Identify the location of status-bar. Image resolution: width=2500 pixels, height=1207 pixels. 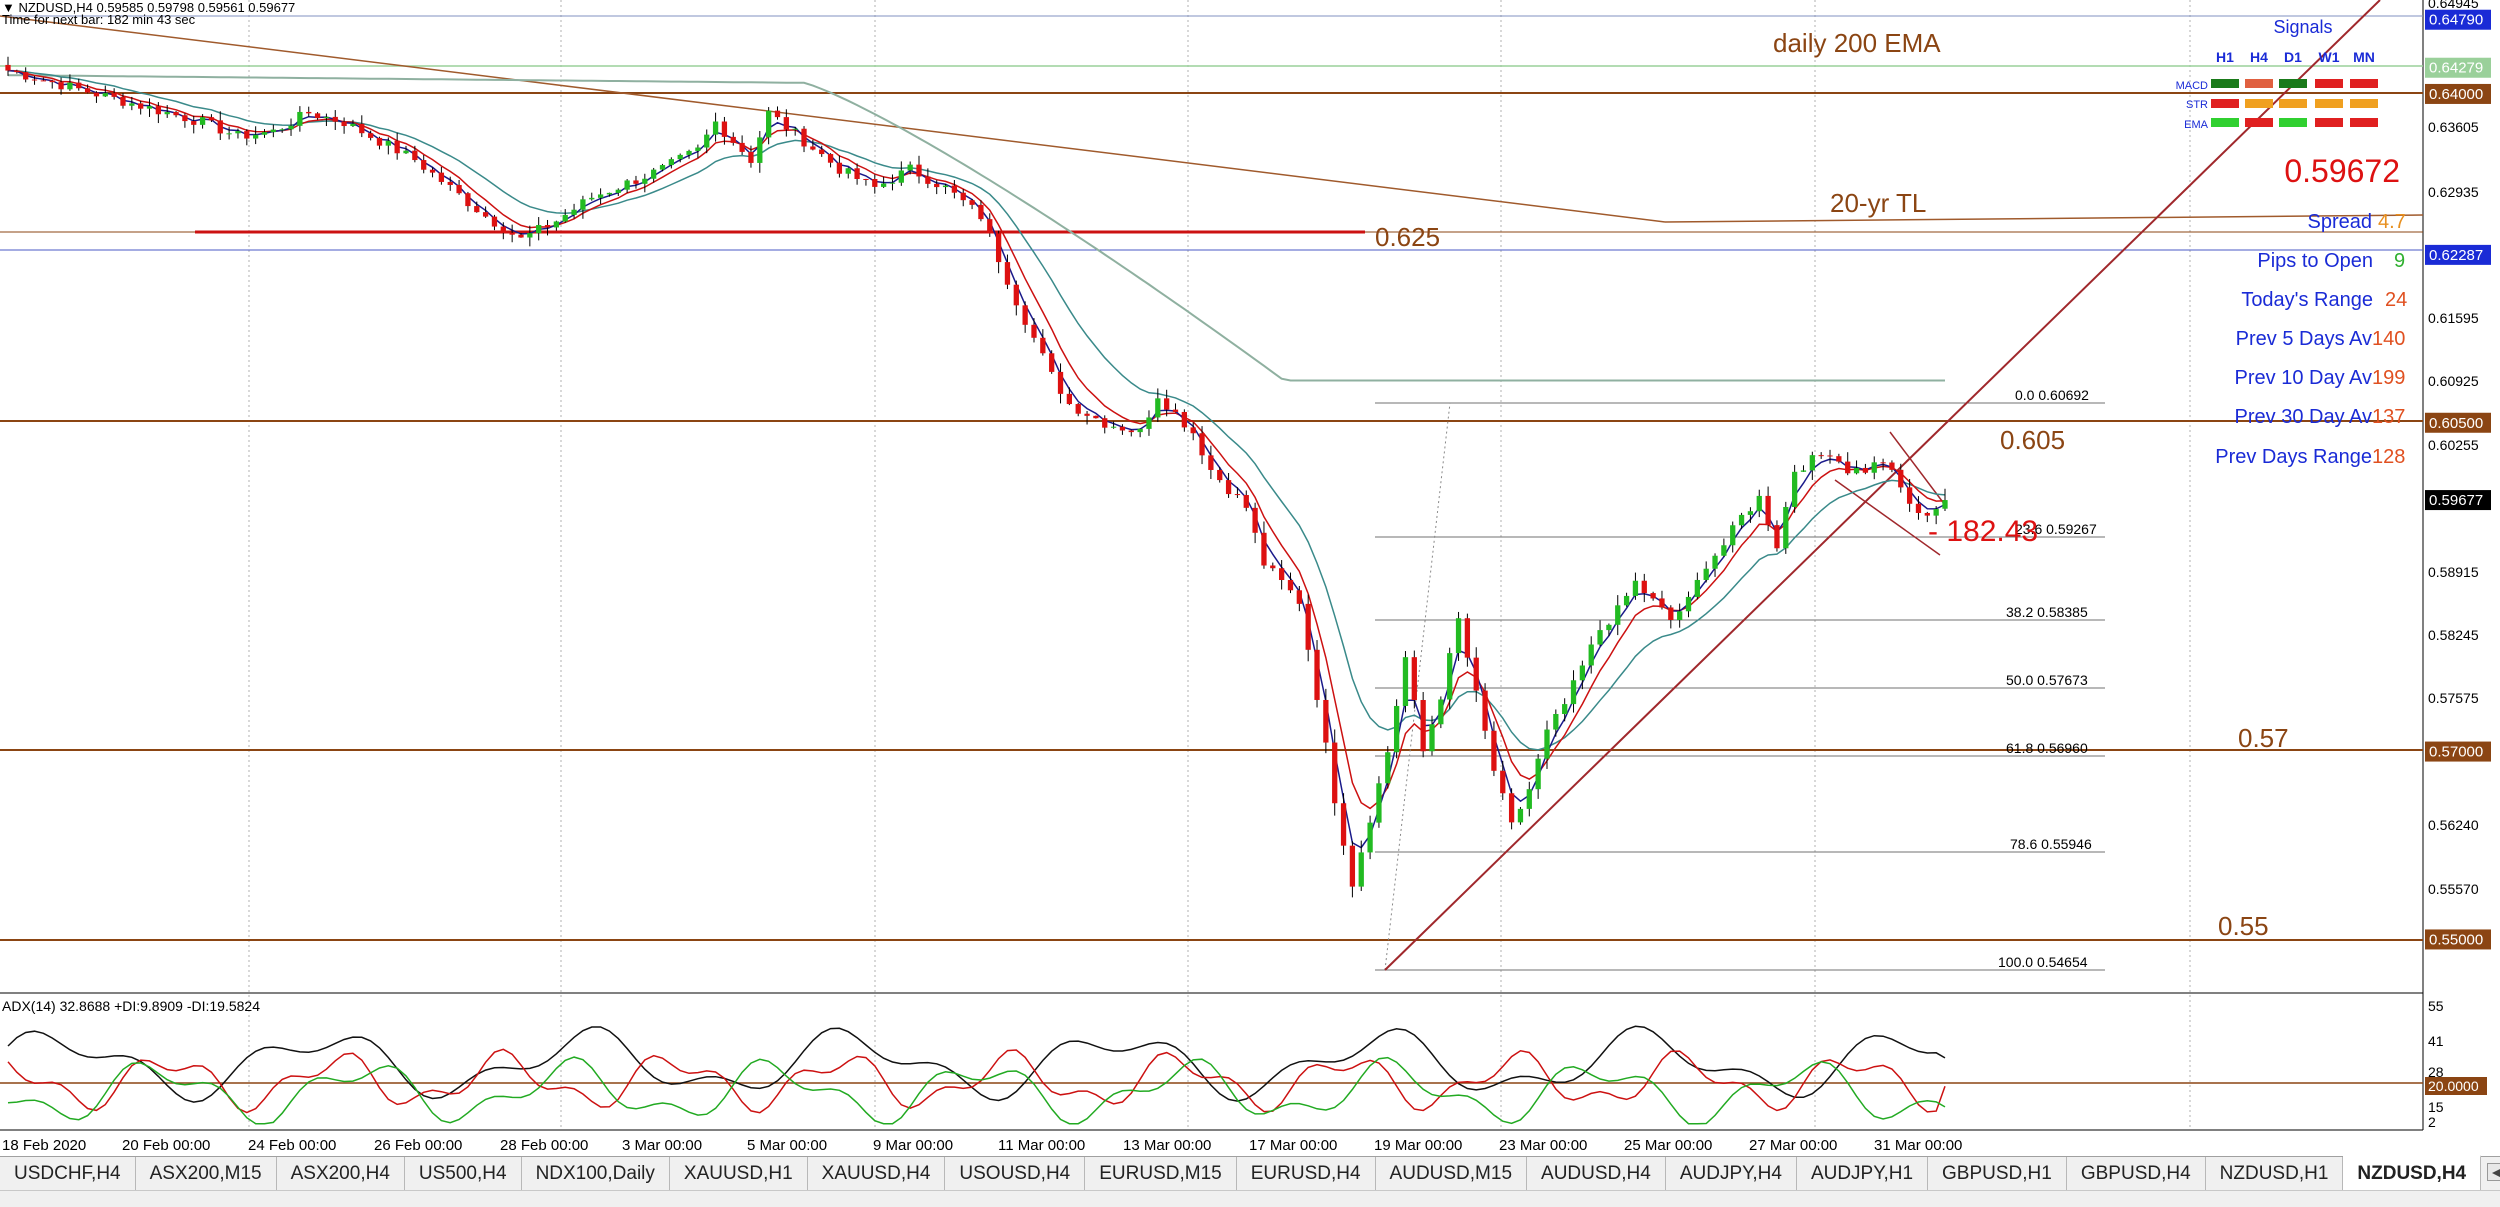
(1250, 1198).